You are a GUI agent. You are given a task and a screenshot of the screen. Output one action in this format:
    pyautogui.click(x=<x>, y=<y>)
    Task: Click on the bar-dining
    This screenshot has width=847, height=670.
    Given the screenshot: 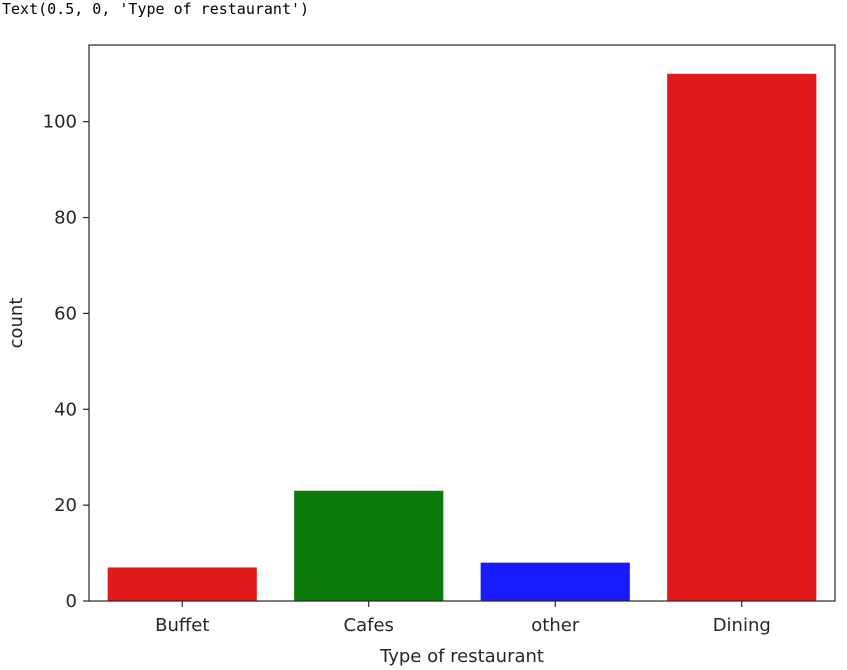 What is the action you would take?
    pyautogui.click(x=742, y=337)
    